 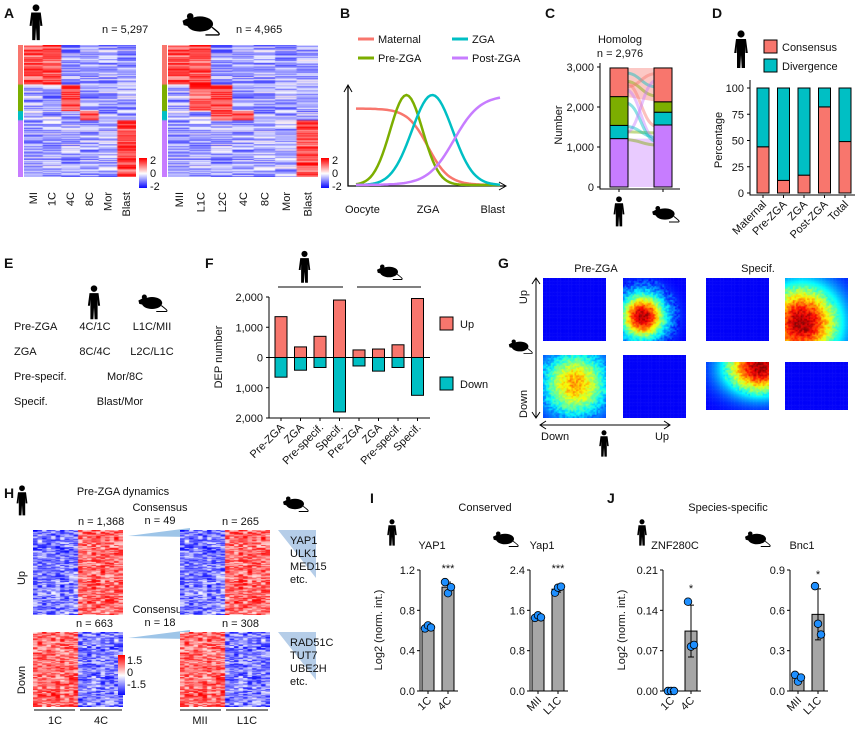 What do you see at coordinates (448, 639) in the screenshot?
I see `bar` at bounding box center [448, 639].